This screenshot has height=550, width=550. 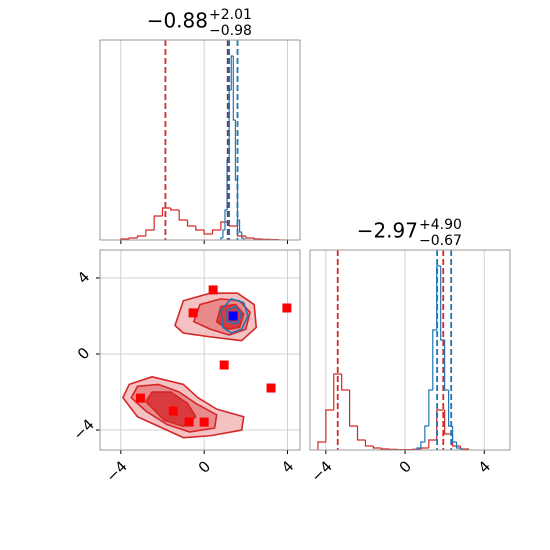 I want to click on title-plus: +4.90, so click(x=440, y=225).